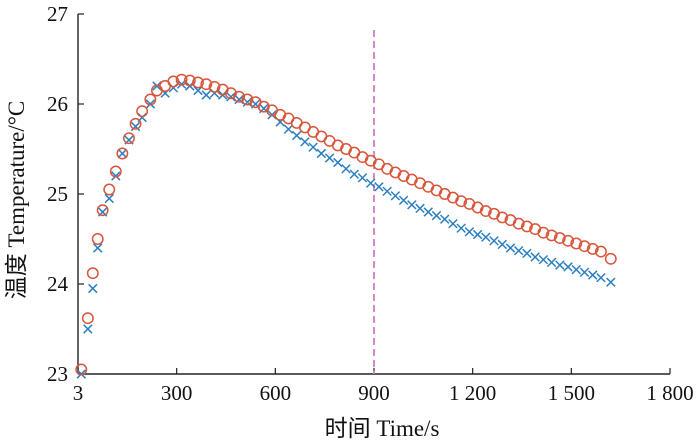 The width and height of the screenshot is (700, 445). Describe the element at coordinates (276, 393) in the screenshot. I see `x-tick-label: 600` at that location.